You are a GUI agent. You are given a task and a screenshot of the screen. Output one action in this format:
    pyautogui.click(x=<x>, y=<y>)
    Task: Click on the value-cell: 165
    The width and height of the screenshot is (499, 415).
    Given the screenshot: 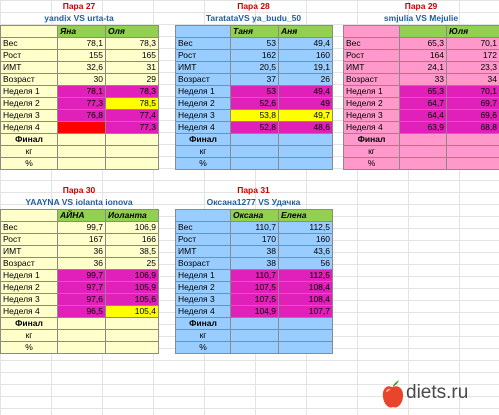 What is the action you would take?
    pyautogui.click(x=132, y=55)
    